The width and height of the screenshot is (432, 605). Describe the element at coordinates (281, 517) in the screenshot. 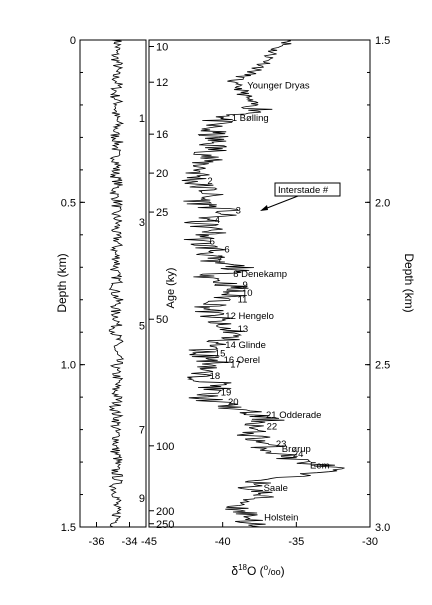

I see `annotation-label: Holstein` at that location.